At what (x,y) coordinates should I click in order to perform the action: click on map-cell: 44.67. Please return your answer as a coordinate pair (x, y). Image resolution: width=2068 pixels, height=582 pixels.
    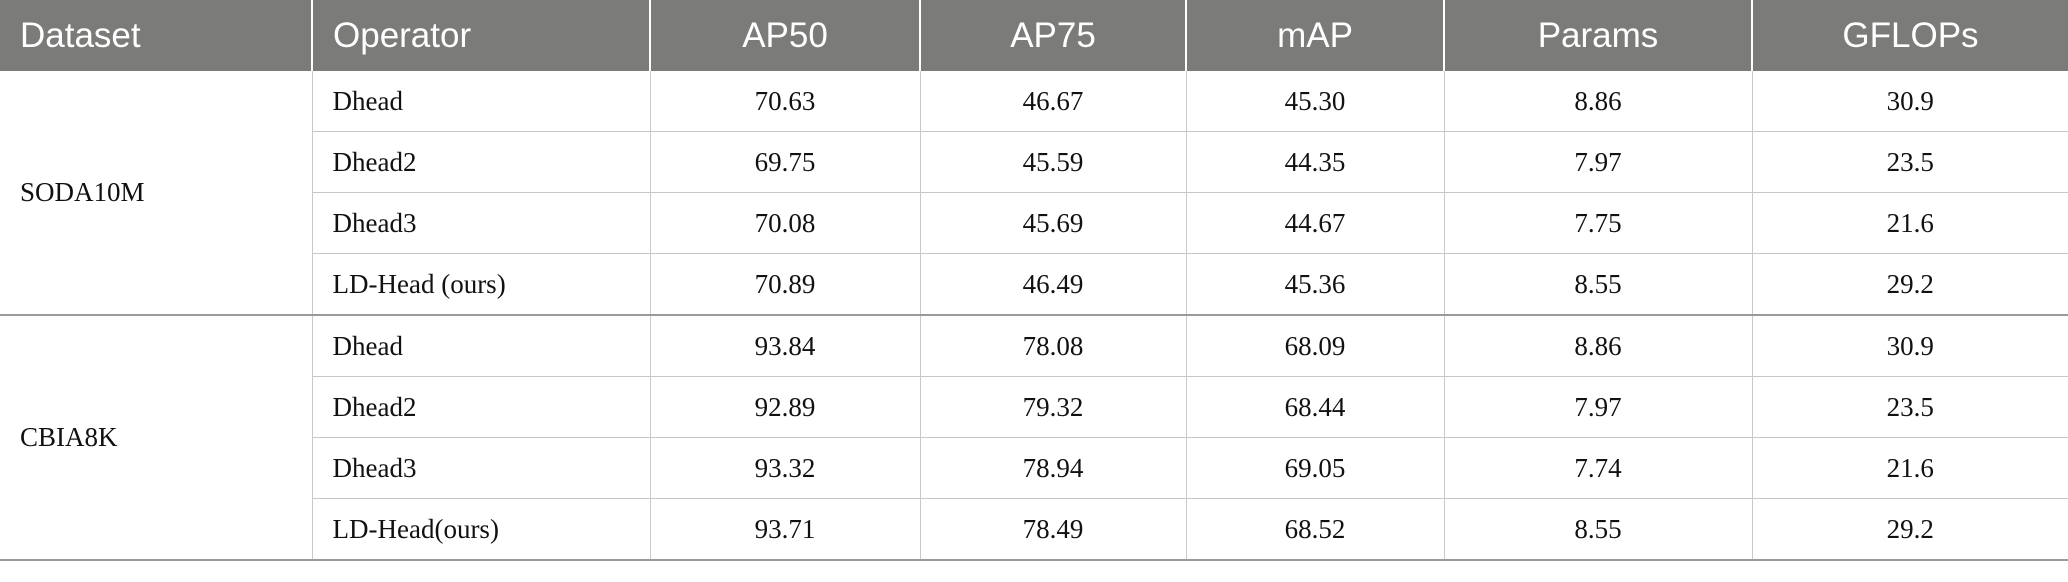
    Looking at the image, I should click on (1315, 223).